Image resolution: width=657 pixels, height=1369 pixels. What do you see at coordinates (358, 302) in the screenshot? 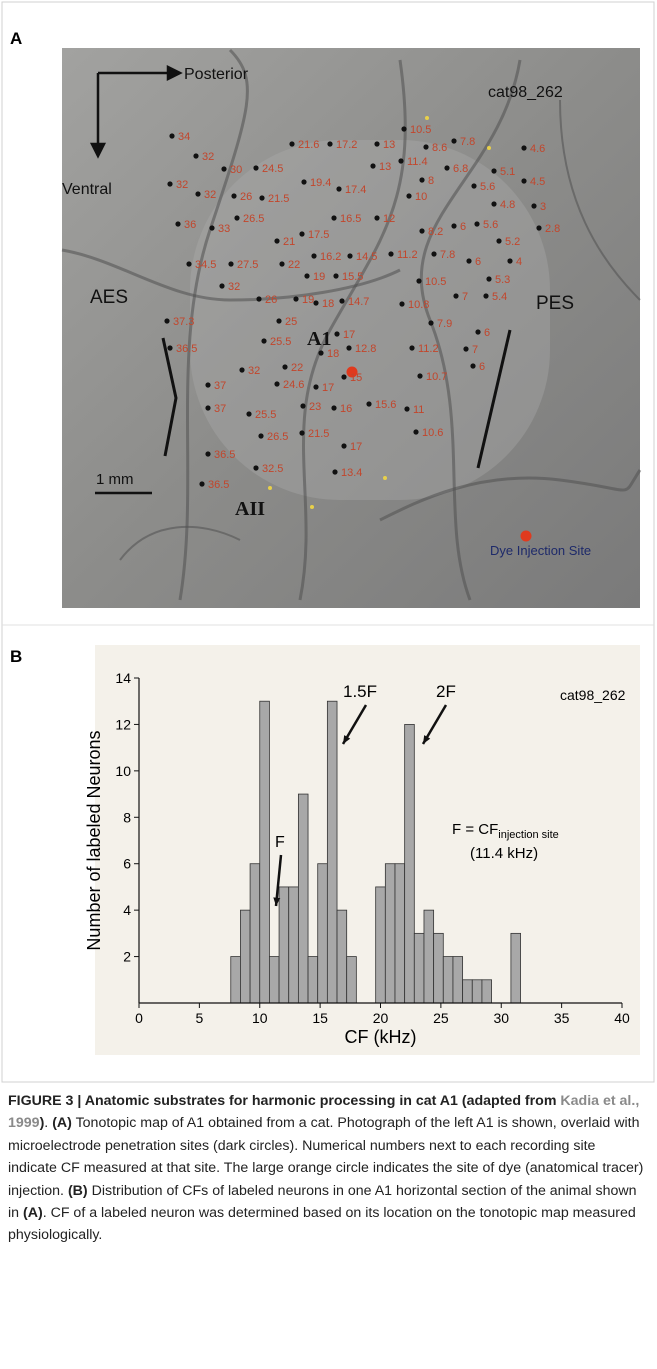
I see `site-cf: 14.7` at bounding box center [358, 302].